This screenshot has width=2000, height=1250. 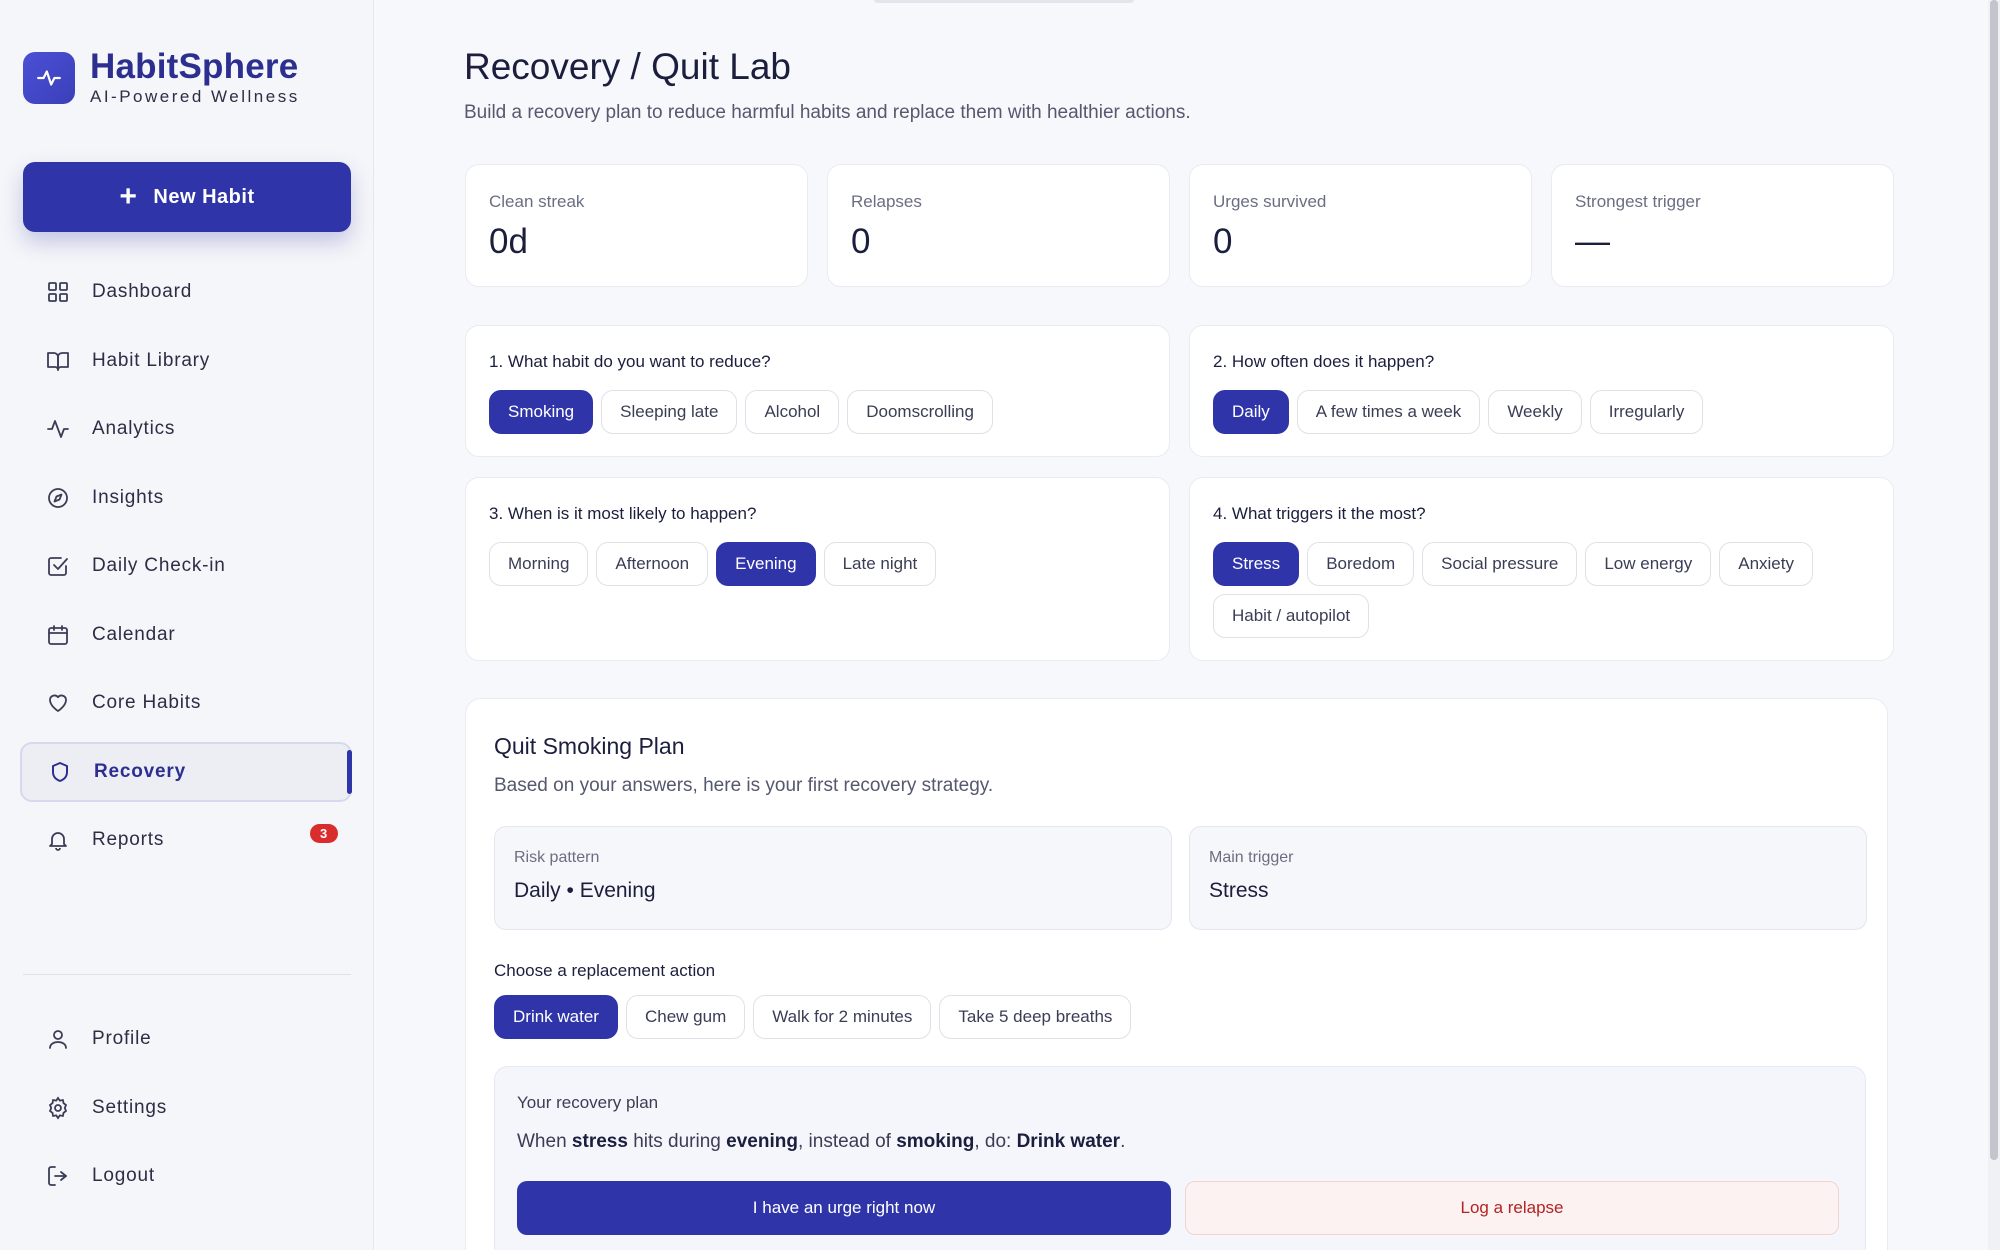 What do you see at coordinates (134, 634) in the screenshot?
I see `sidebar-item-label: Calendar` at bounding box center [134, 634].